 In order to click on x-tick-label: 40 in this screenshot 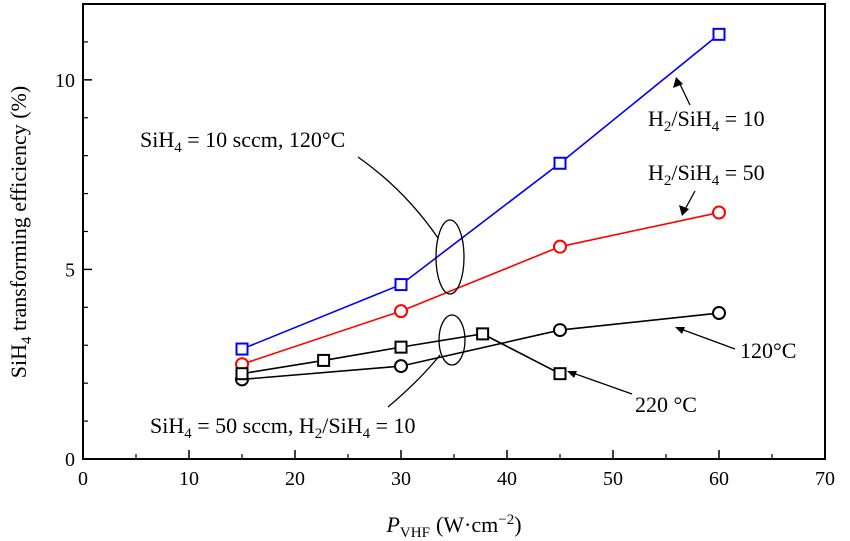, I will do `click(507, 479)`.